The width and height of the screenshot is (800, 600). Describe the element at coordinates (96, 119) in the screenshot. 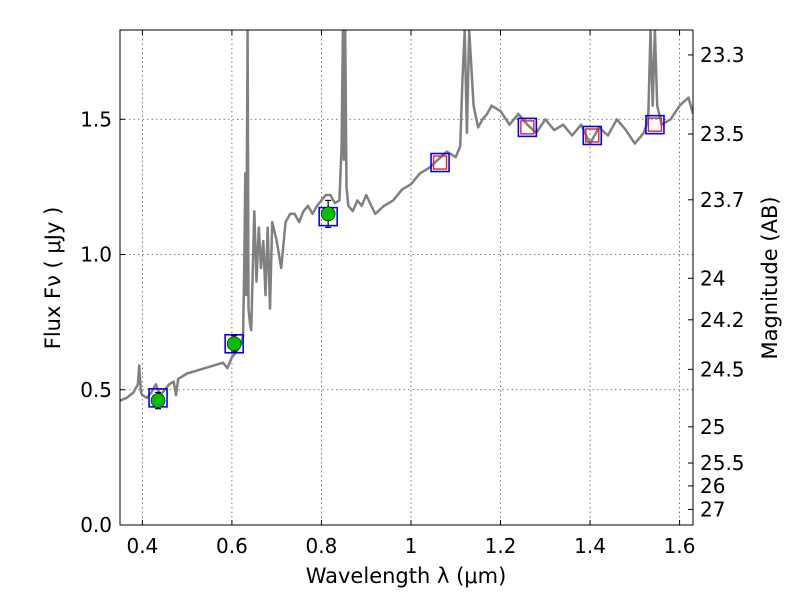

I see `y-tick-label: 1.5` at that location.